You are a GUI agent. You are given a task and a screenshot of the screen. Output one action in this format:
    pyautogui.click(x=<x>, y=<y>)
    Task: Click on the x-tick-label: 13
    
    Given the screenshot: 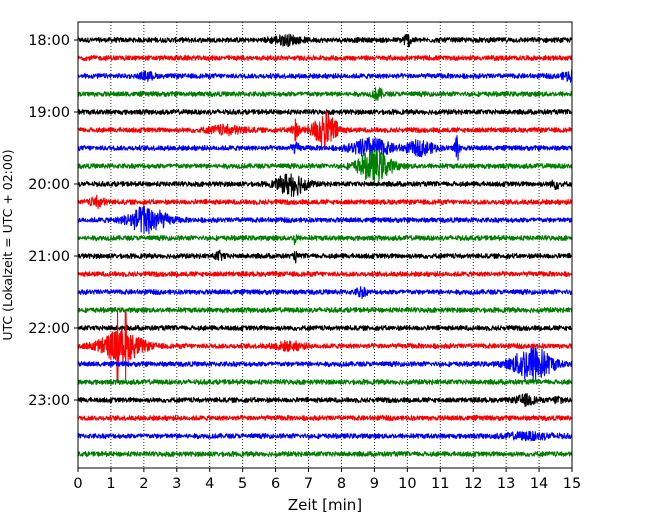 What is the action you would take?
    pyautogui.click(x=506, y=484)
    